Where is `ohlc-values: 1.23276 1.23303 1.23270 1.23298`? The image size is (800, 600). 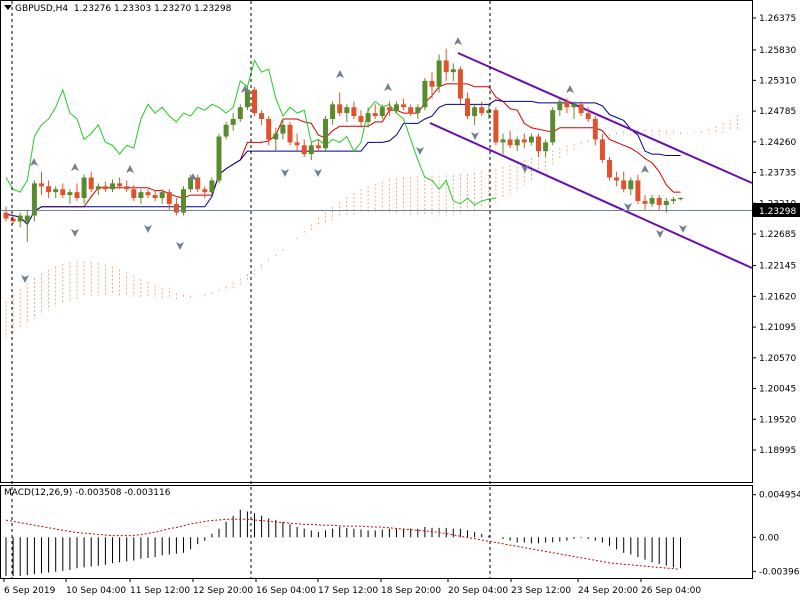 ohlc-values: 1.23276 1.23303 1.23270 1.23298 is located at coordinates (152, 9).